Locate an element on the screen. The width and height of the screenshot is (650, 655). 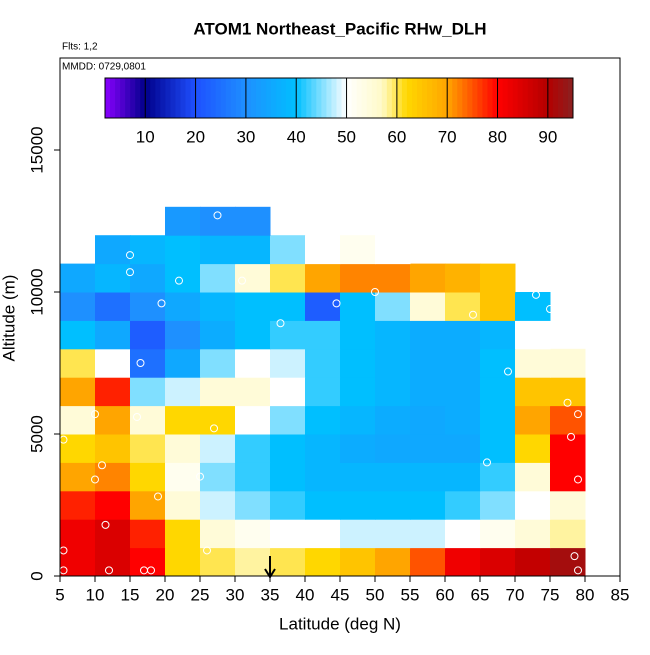
x-tick-label: 25 is located at coordinates (200, 594).